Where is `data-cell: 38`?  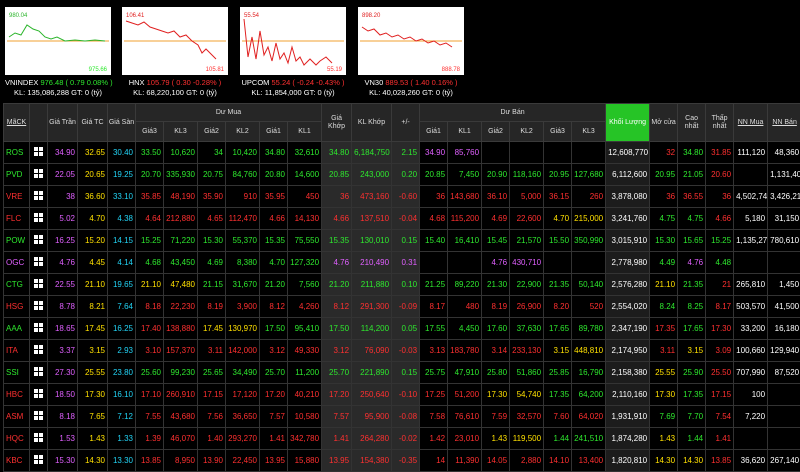 data-cell: 38 is located at coordinates (63, 197).